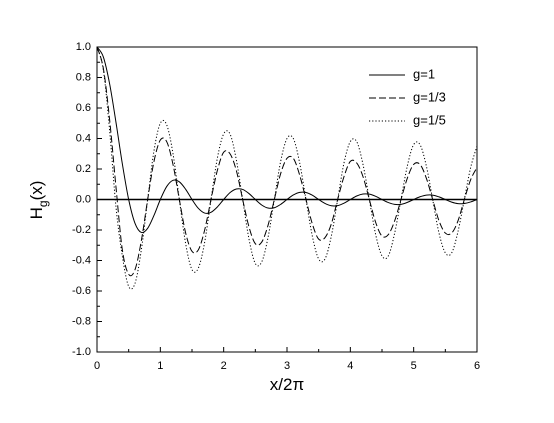  What do you see at coordinates (81, 291) in the screenshot?
I see `y-tick-label: -0.6` at bounding box center [81, 291].